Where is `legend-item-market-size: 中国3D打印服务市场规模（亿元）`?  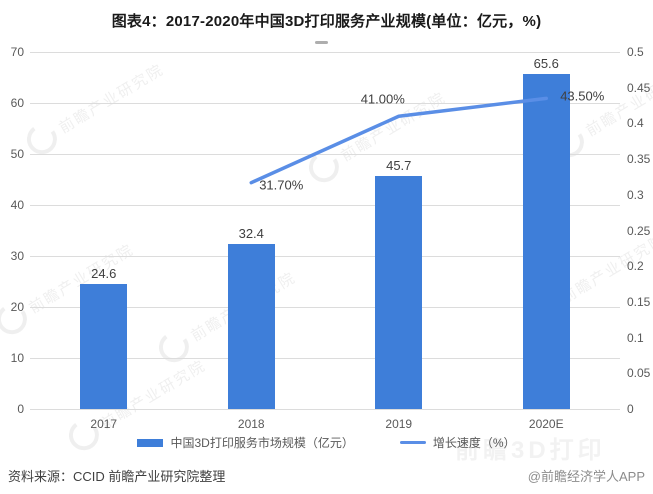 legend-item-market-size: 中国3D打印服务市场规模（亿元） is located at coordinates (245, 442).